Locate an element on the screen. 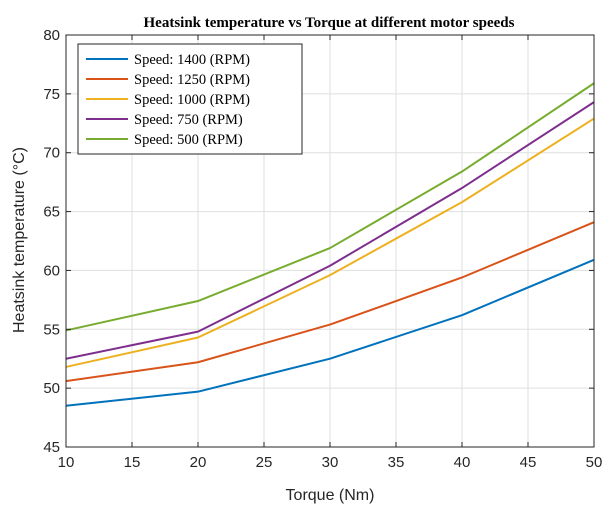 This screenshot has height=507, width=614. x-tick-label: 45 is located at coordinates (528, 462).